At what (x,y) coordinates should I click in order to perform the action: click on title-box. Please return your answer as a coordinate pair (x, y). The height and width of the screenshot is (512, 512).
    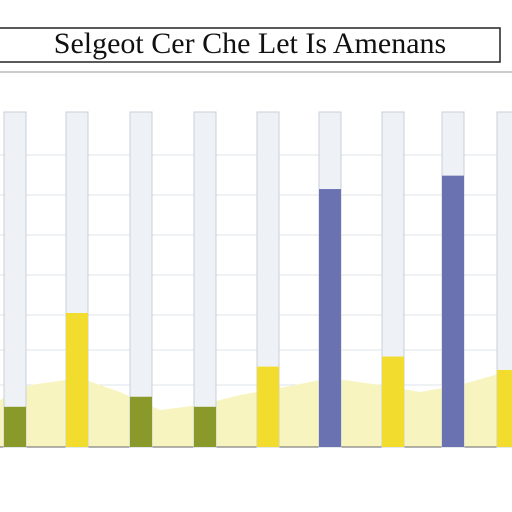
    Looking at the image, I should click on (250, 45).